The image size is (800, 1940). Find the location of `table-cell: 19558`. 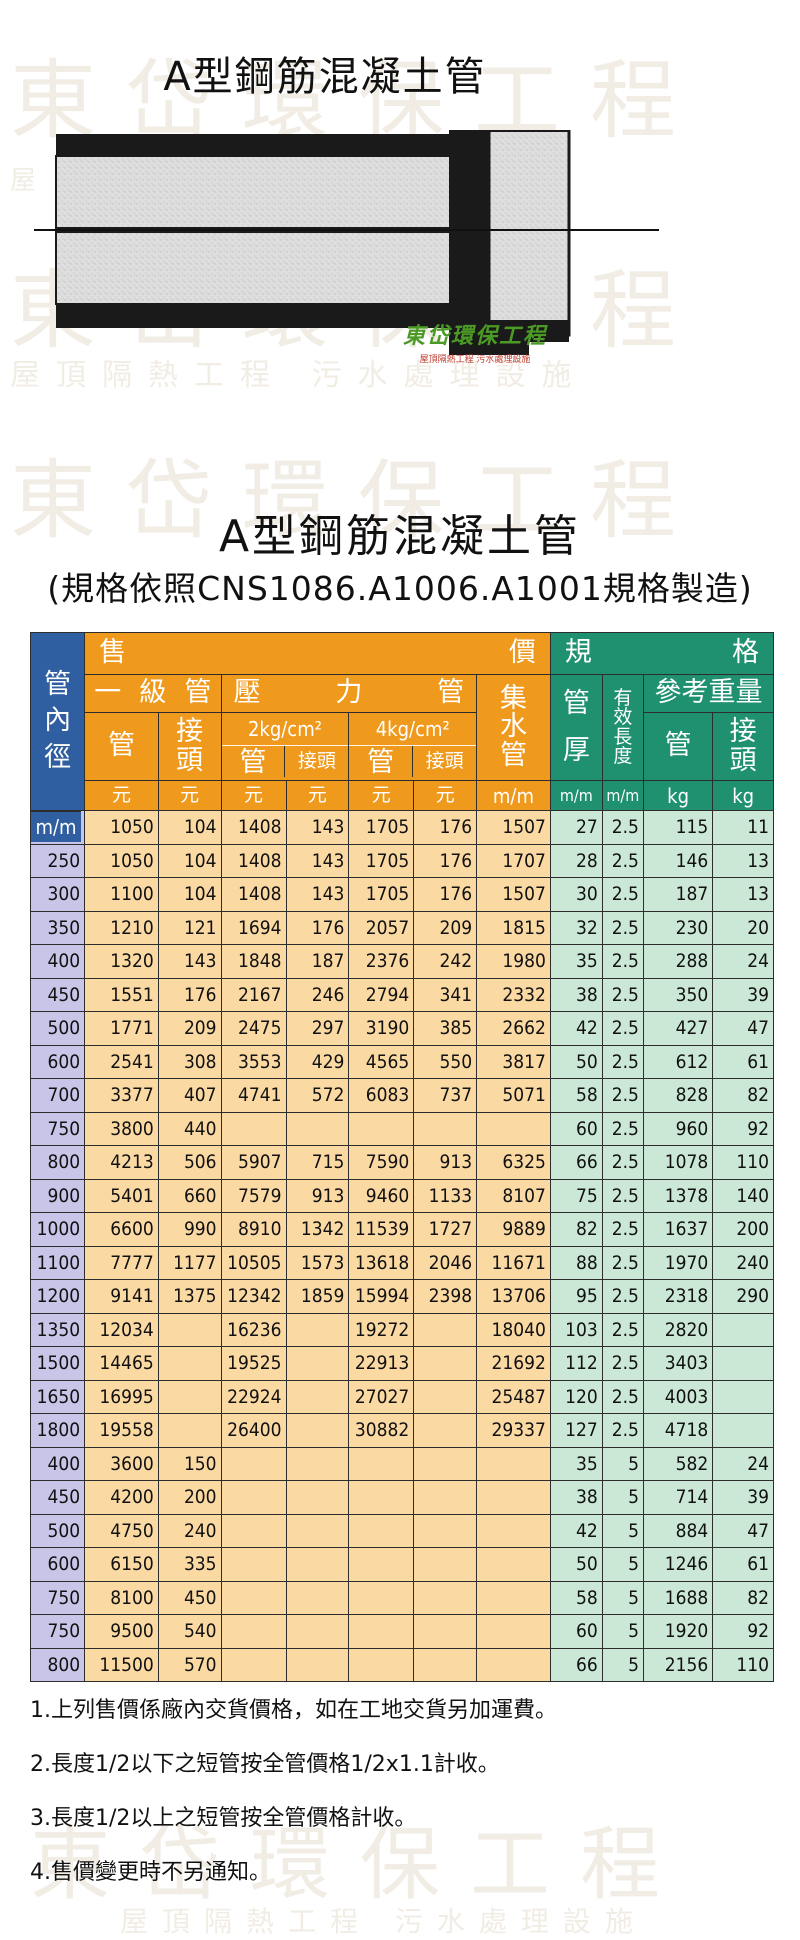

table-cell: 19558 is located at coordinates (121, 1430).